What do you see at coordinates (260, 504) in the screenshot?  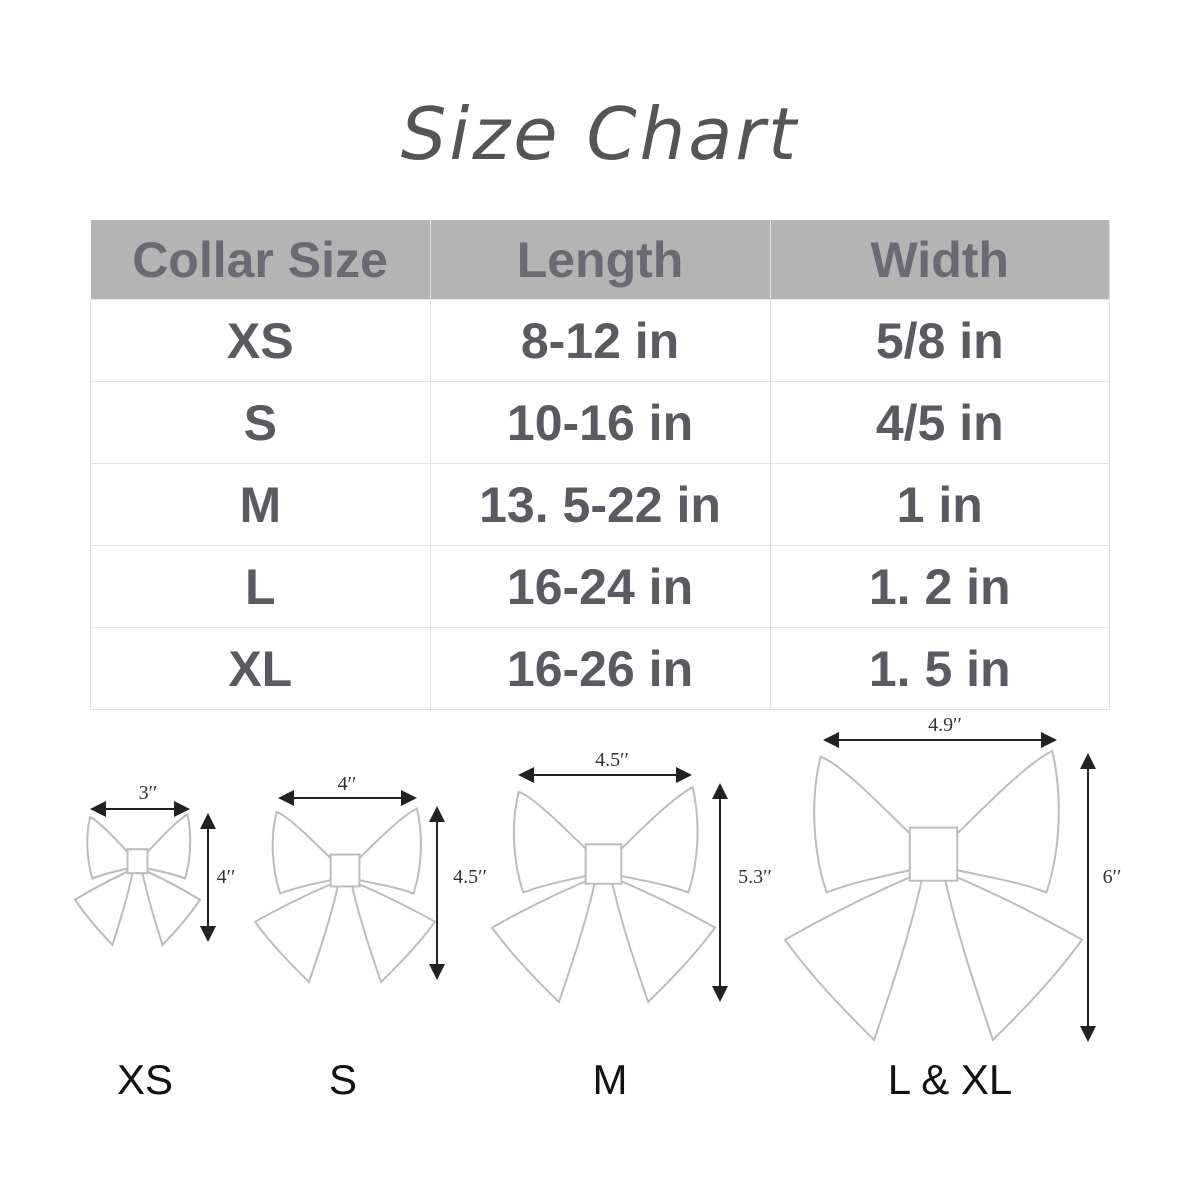 I see `cell-size: M` at bounding box center [260, 504].